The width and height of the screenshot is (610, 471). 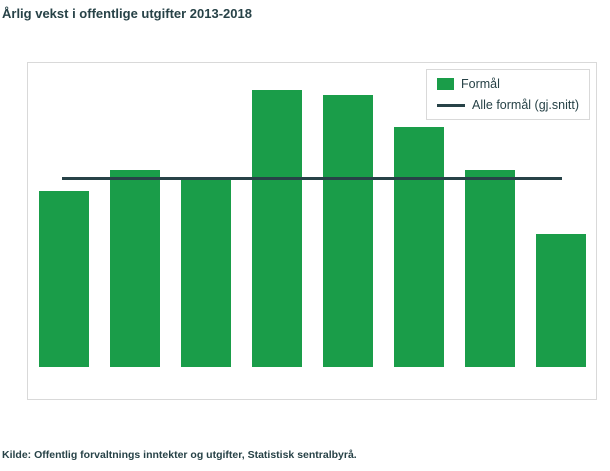 I want to click on average-line, so click(x=312, y=179).